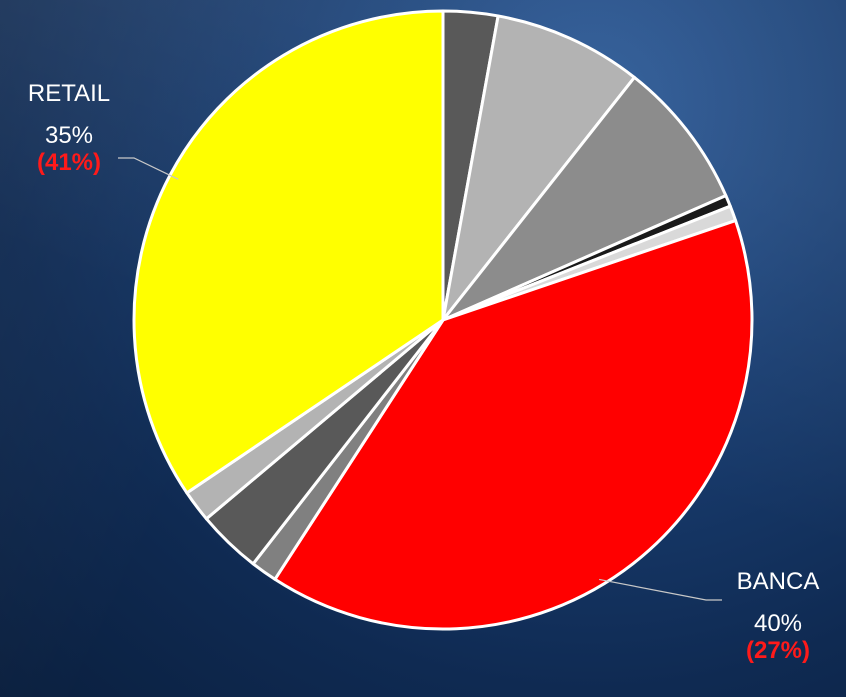 The image size is (846, 697). I want to click on leader-line-retail, so click(148, 168).